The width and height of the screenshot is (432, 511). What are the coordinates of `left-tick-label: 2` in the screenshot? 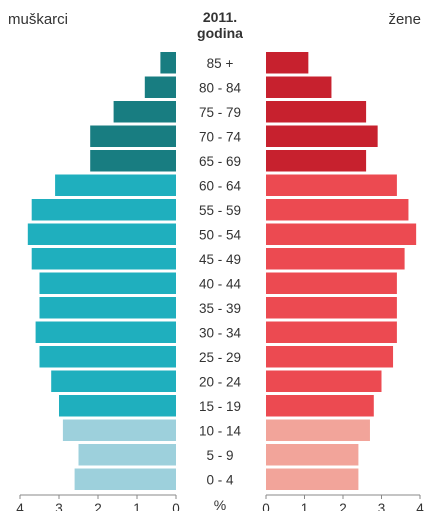 It's located at (98, 506).